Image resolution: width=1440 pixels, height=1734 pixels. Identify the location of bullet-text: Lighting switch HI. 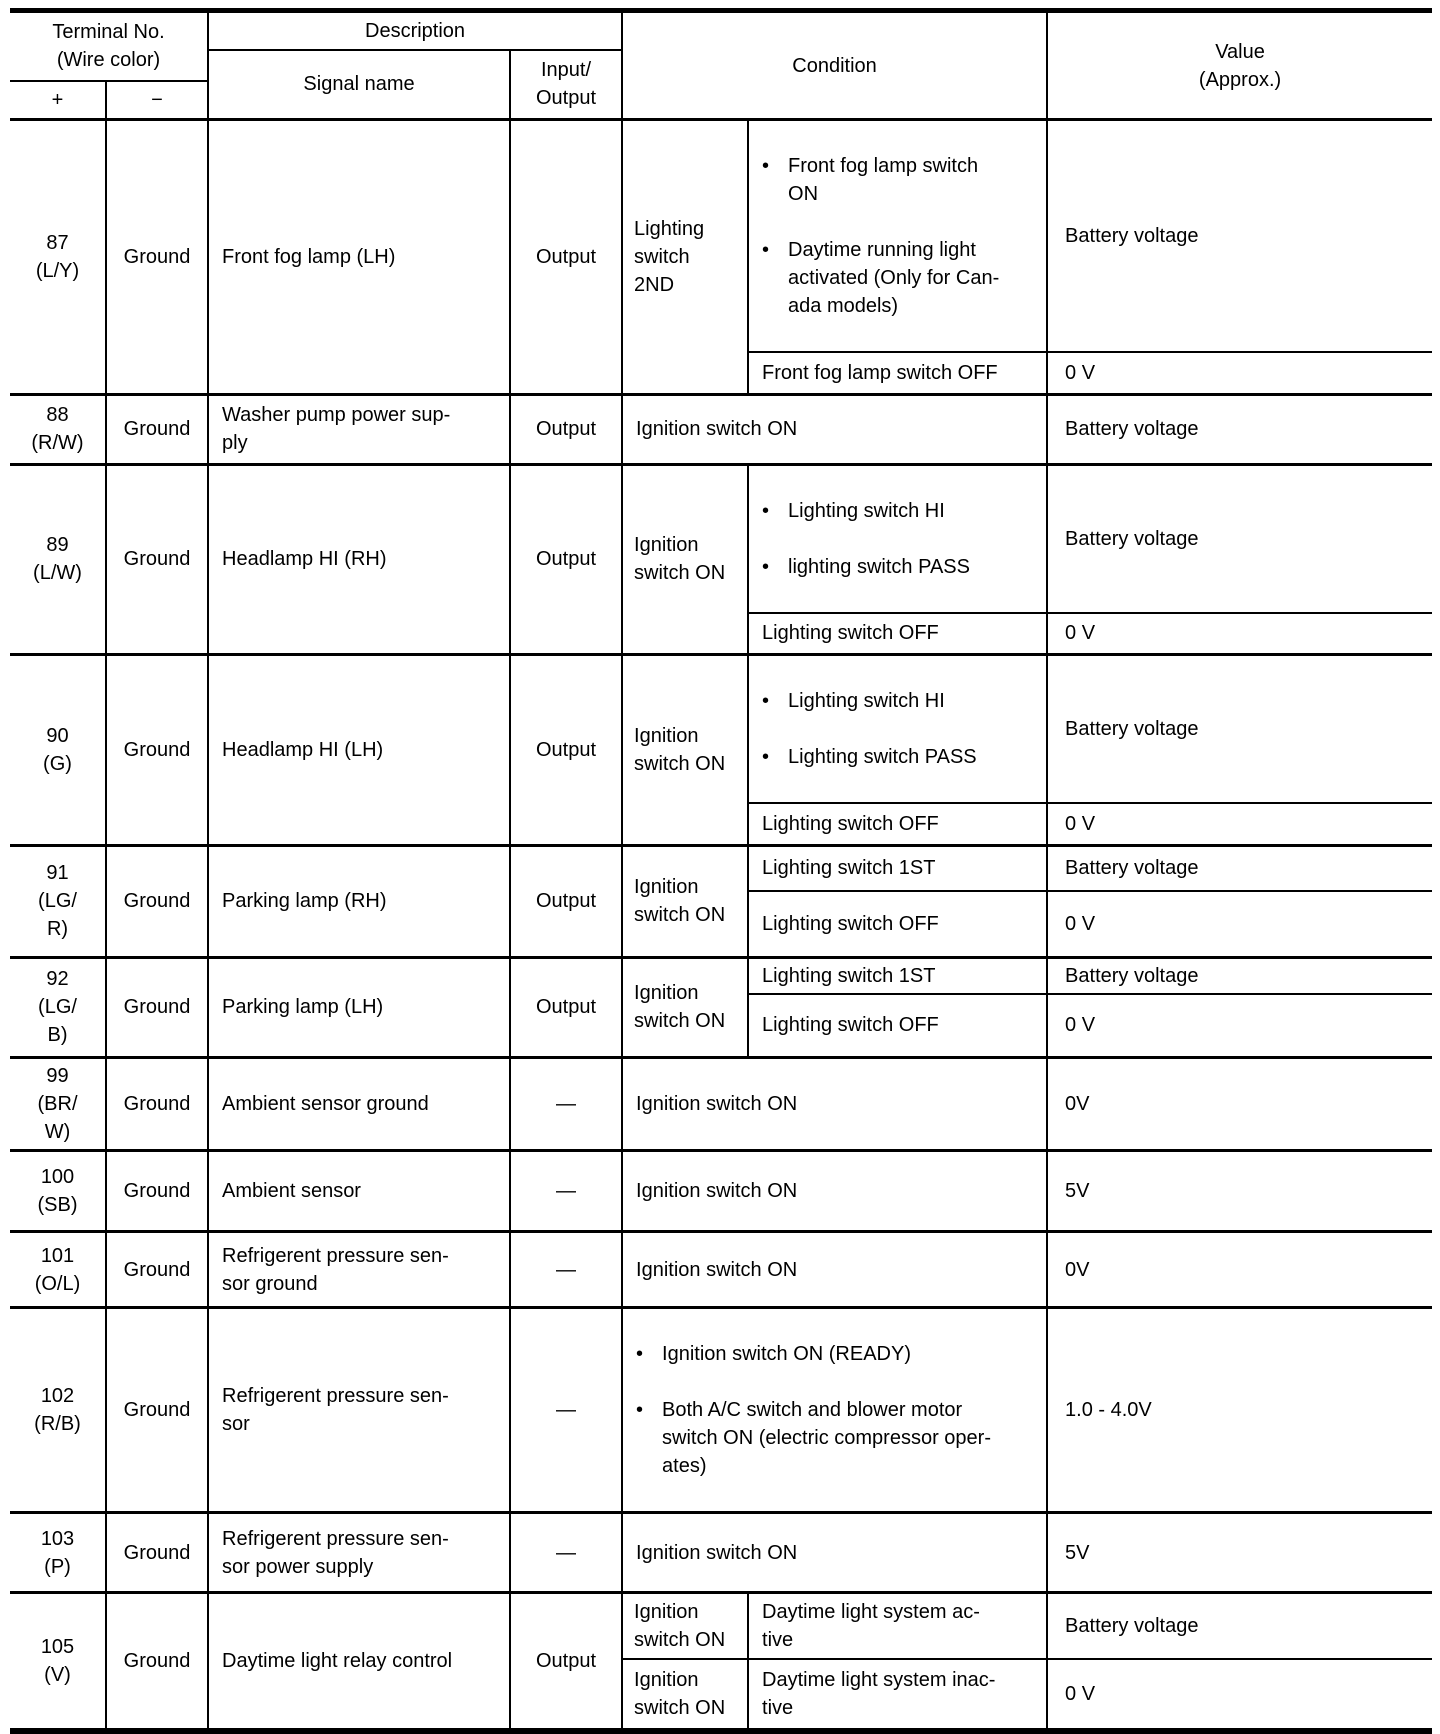
(866, 510).